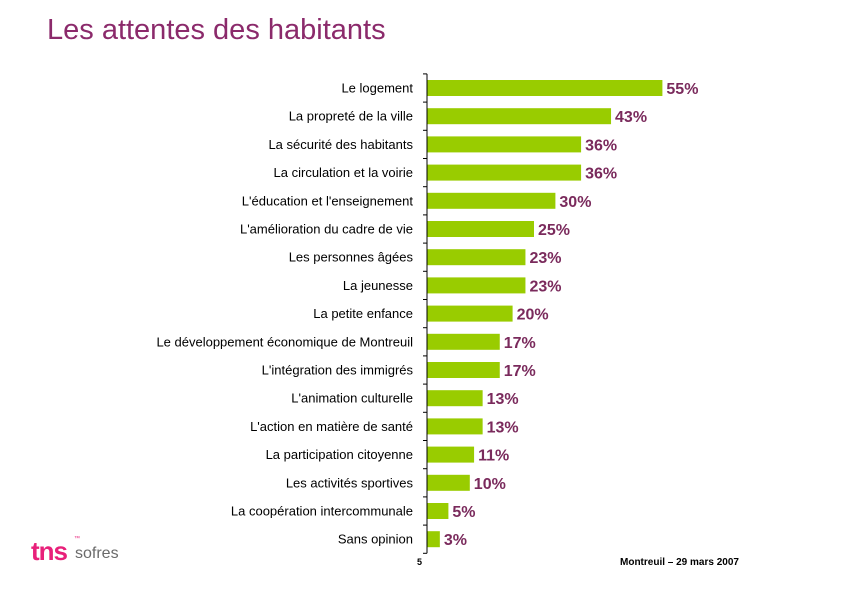 Image resolution: width=842 pixels, height=595 pixels. What do you see at coordinates (284, 341) in the screenshot?
I see `category-label: Le développement économique de Montreuil` at bounding box center [284, 341].